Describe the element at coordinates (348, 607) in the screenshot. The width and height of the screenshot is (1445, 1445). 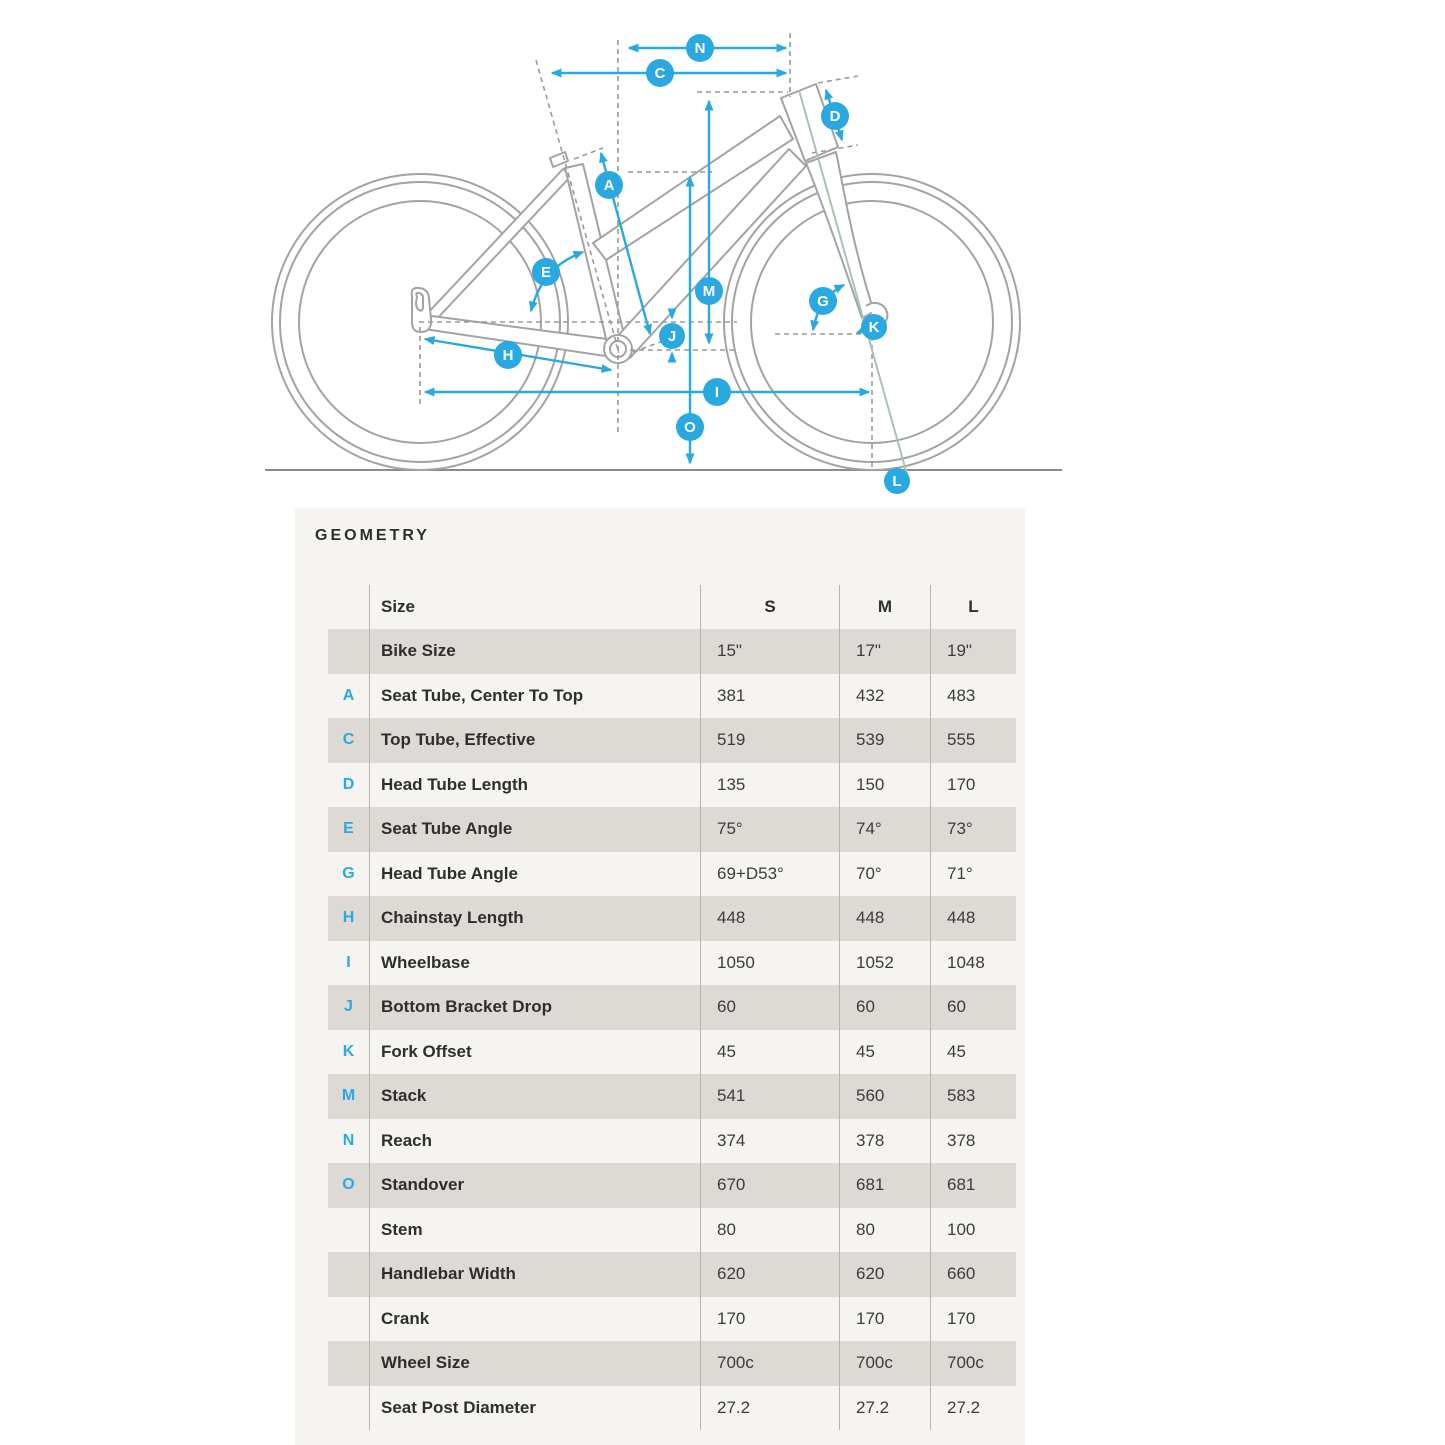
I see `header-letter-spacer` at that location.